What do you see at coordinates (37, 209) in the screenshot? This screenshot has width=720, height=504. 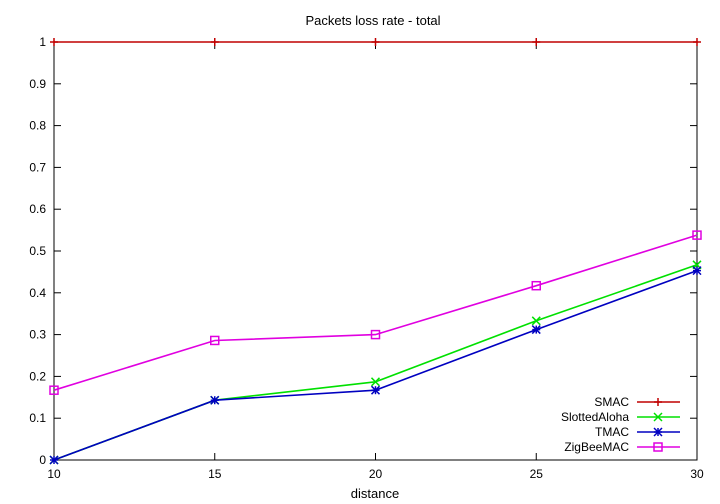 I see `y-tick-label: 0.6` at bounding box center [37, 209].